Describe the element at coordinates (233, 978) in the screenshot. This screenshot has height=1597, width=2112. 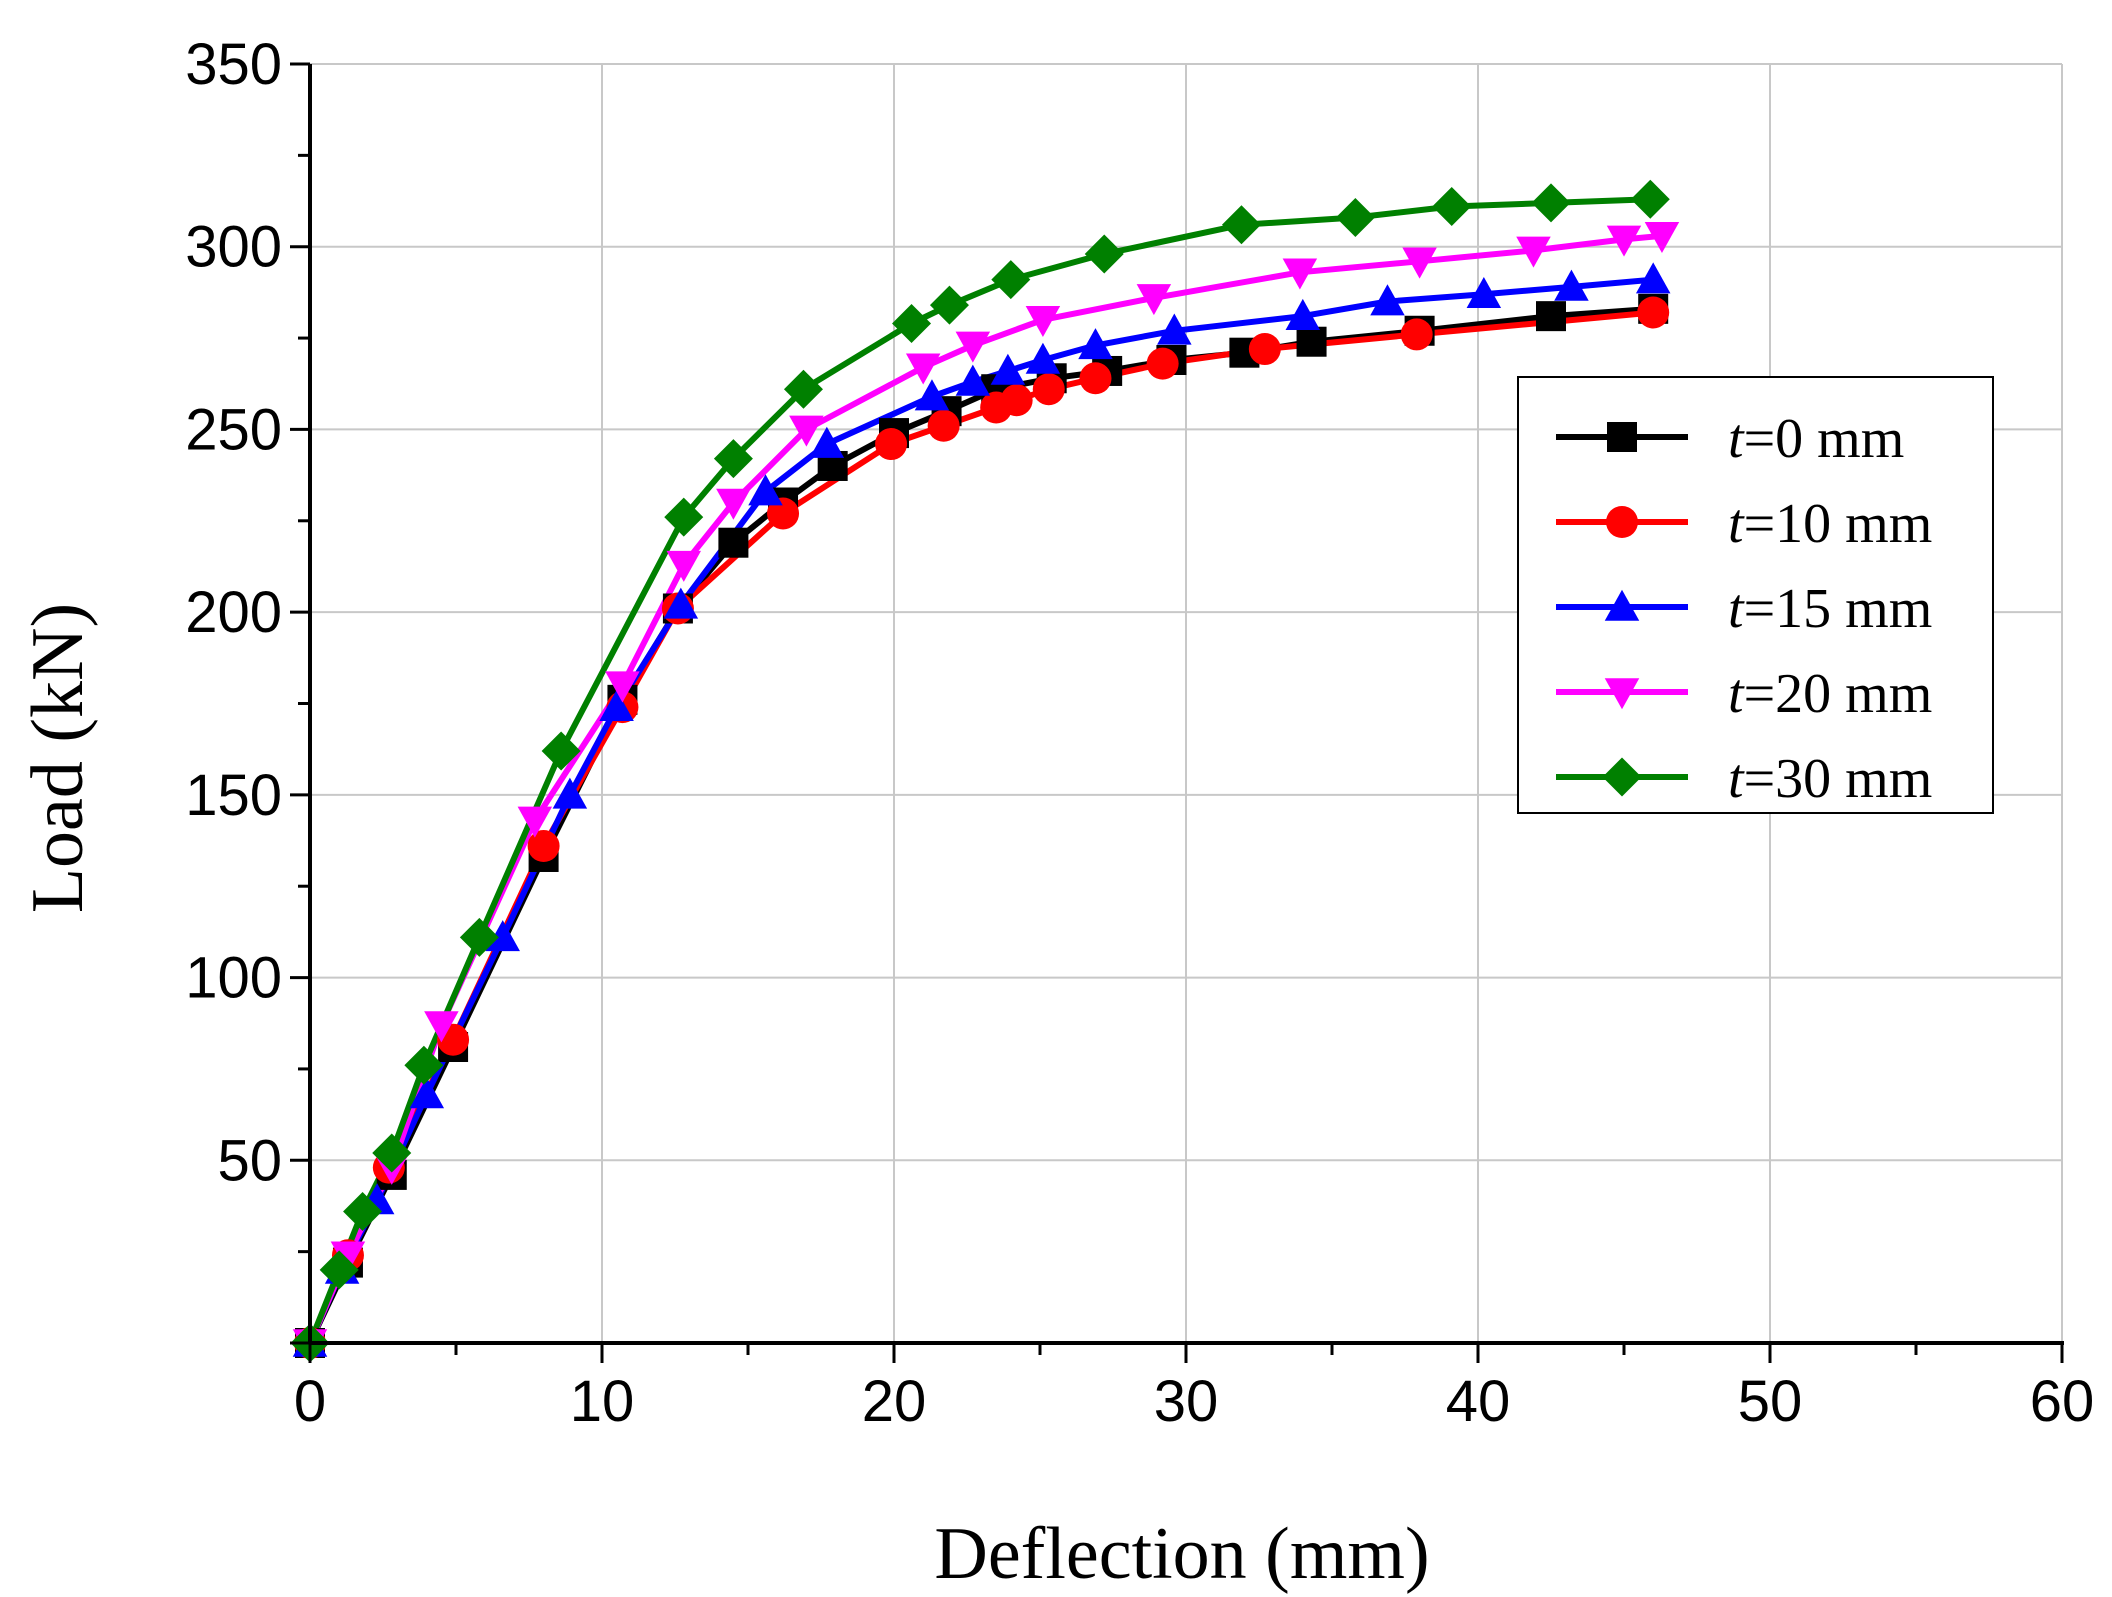
I see `y-tick-label: 100` at that location.